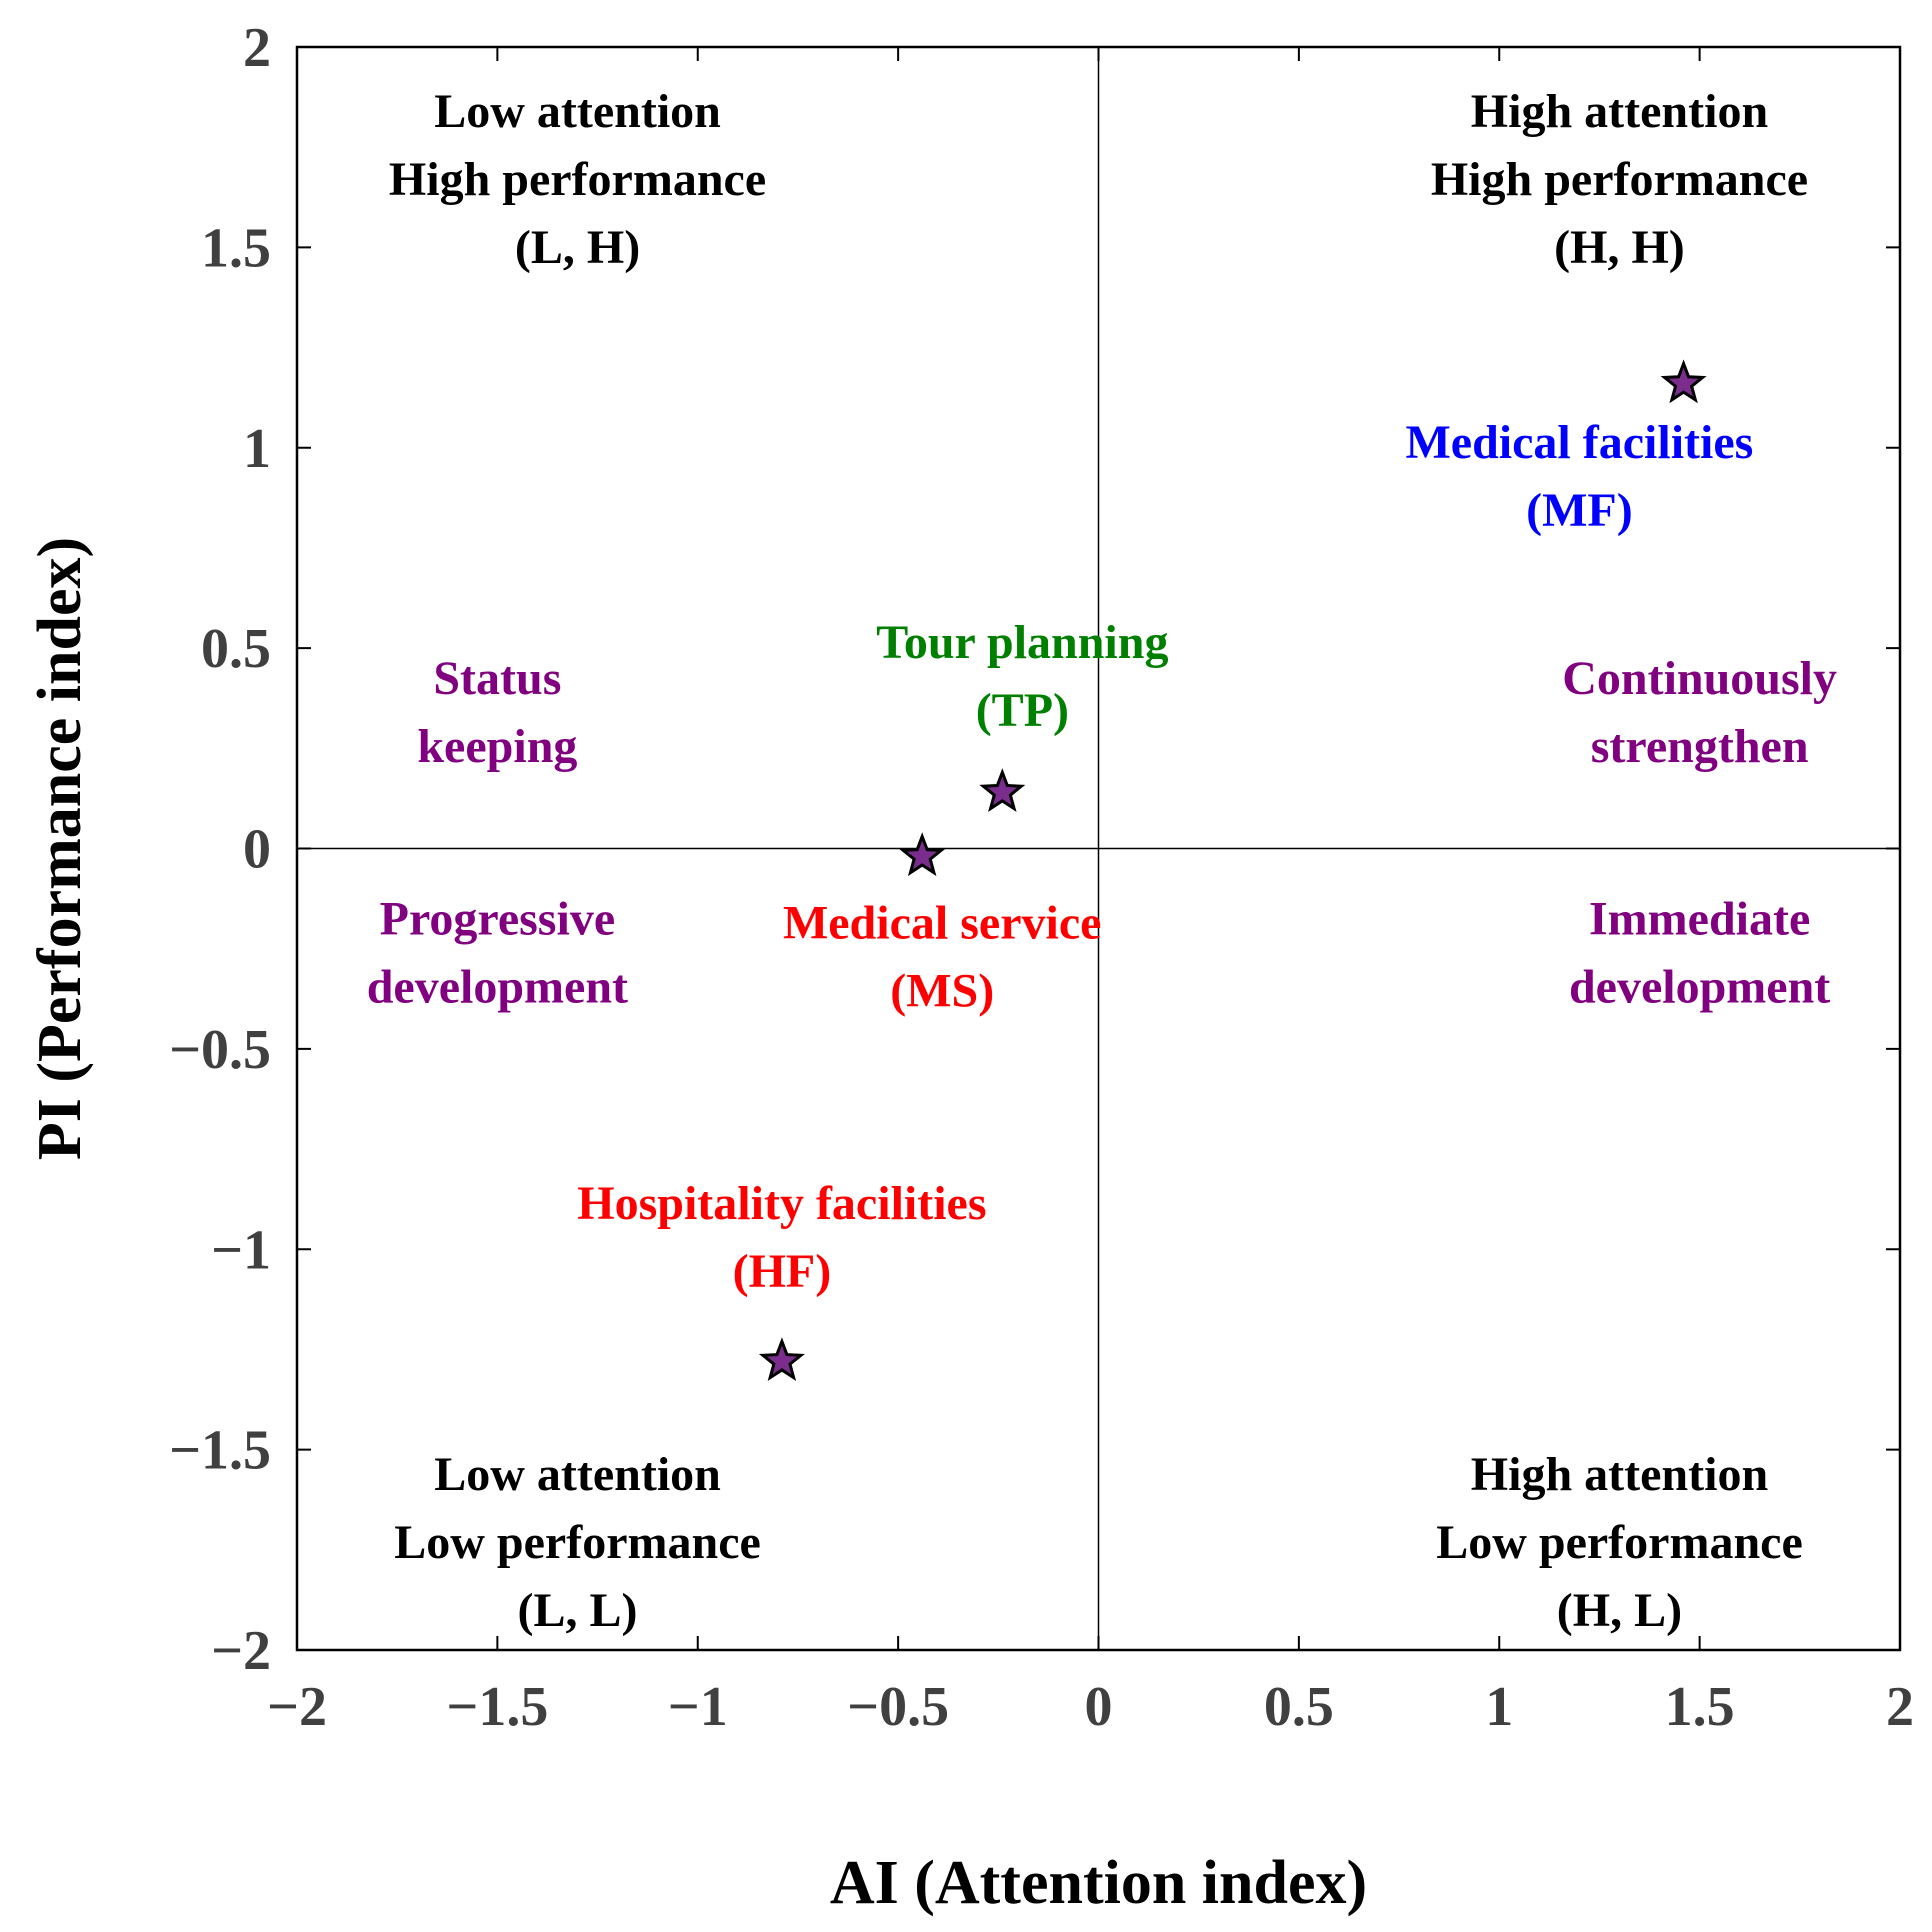 Image resolution: width=1932 pixels, height=1932 pixels. What do you see at coordinates (1683, 381) in the screenshot?
I see `point-mf` at bounding box center [1683, 381].